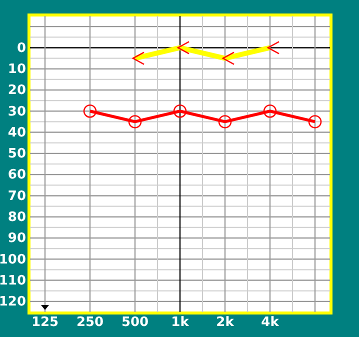  I want to click on x-tick-label: 500, so click(135, 322).